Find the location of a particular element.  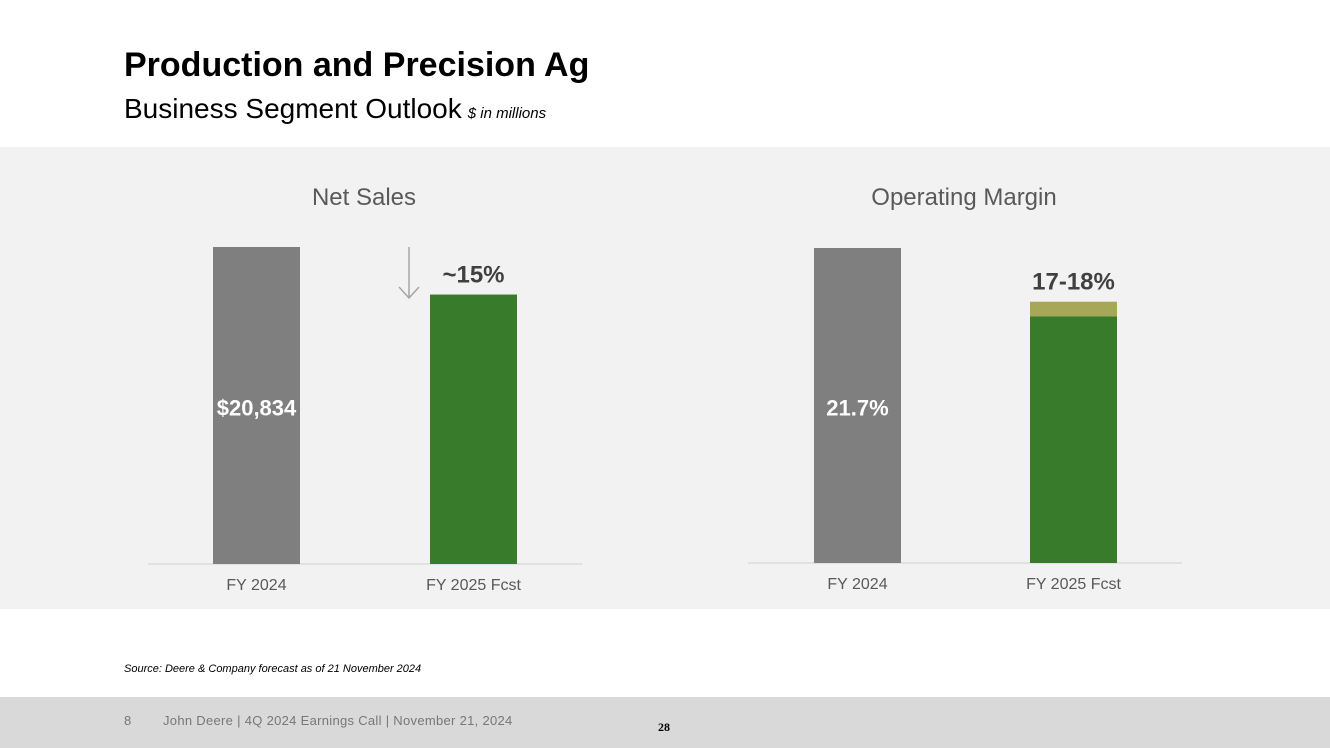

data-label: $20,834 is located at coordinates (257, 408).